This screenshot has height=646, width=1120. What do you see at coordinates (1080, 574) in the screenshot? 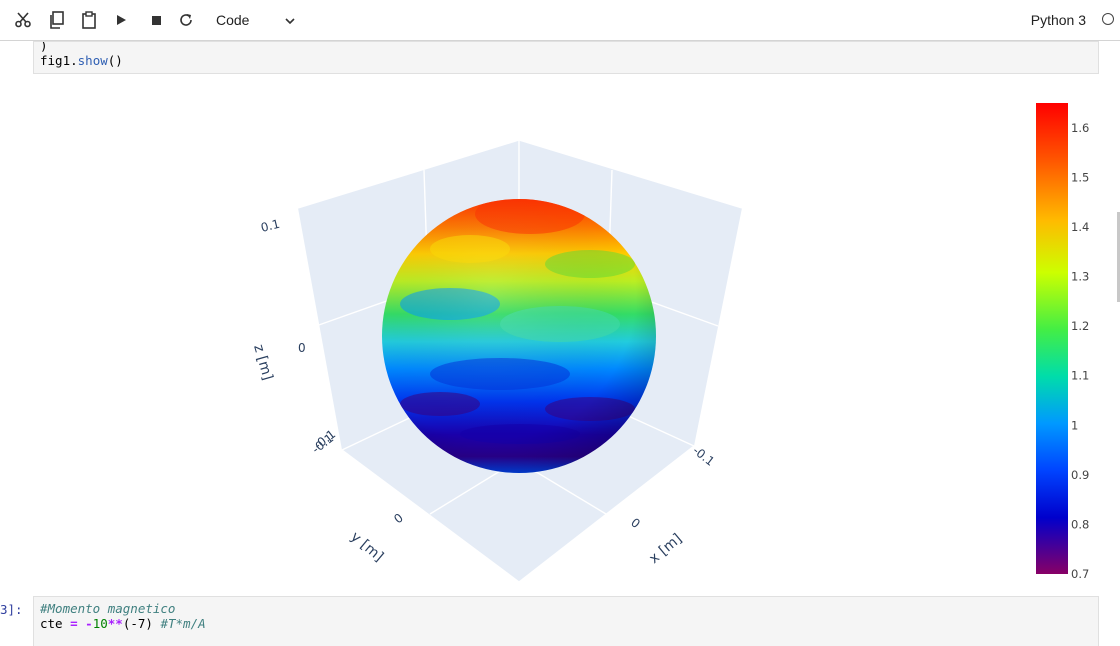
I see `colorbar-tick-label: 0.7` at bounding box center [1080, 574].